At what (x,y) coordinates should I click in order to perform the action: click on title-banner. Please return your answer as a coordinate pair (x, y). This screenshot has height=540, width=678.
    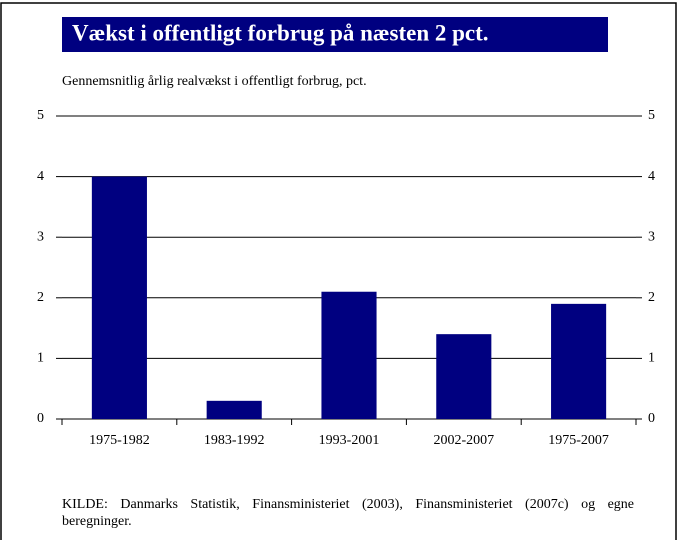
    Looking at the image, I should click on (335, 34).